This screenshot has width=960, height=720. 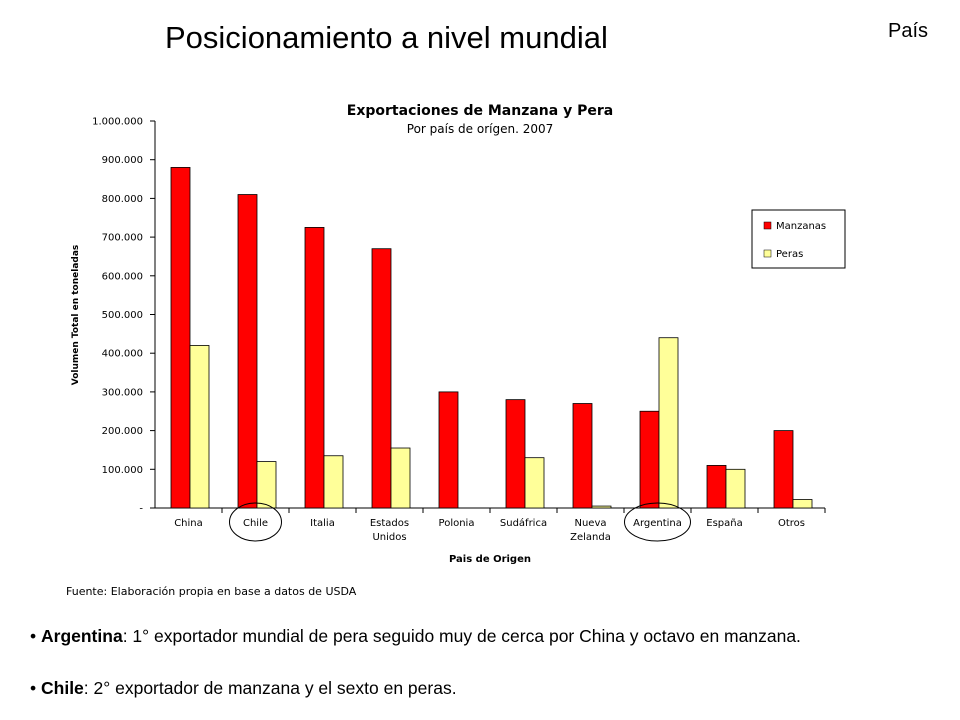 What do you see at coordinates (122, 315) in the screenshot?
I see `y-tick-label: 500.000` at bounding box center [122, 315].